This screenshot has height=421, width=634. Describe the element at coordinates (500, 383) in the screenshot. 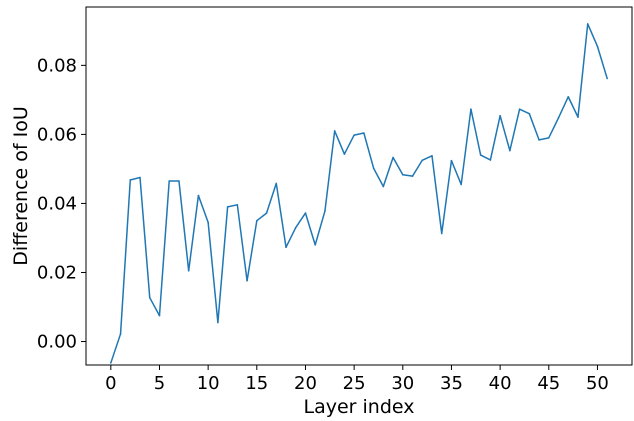

I see `x-tick-label: 40` at that location.